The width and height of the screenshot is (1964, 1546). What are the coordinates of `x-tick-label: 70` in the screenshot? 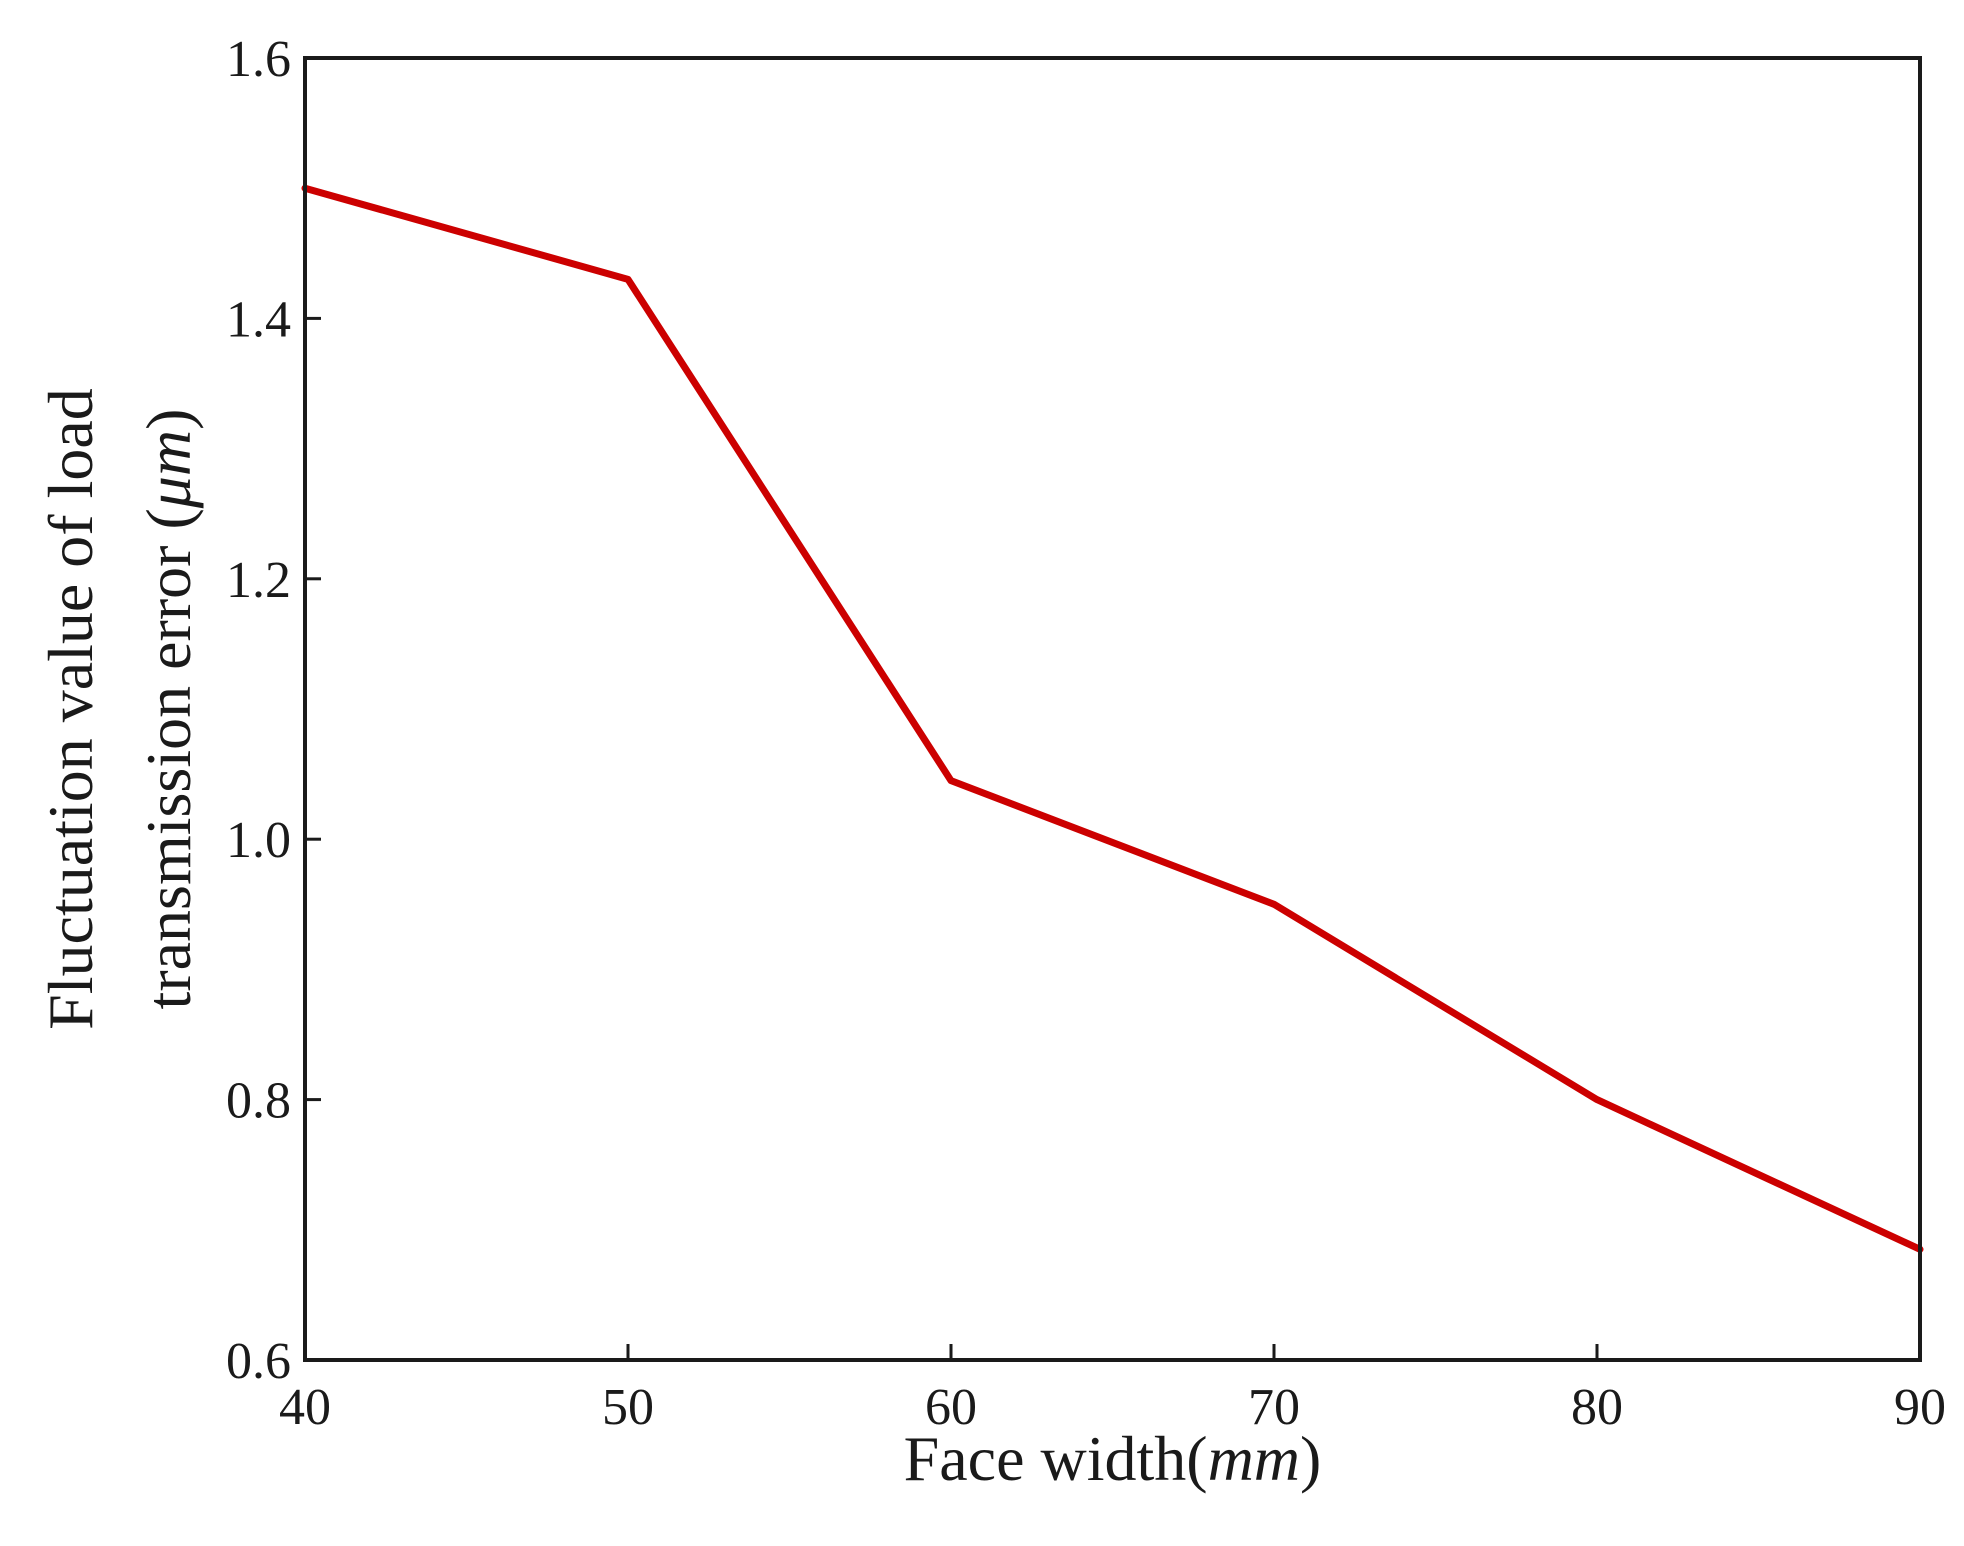 It's located at (1274, 1407).